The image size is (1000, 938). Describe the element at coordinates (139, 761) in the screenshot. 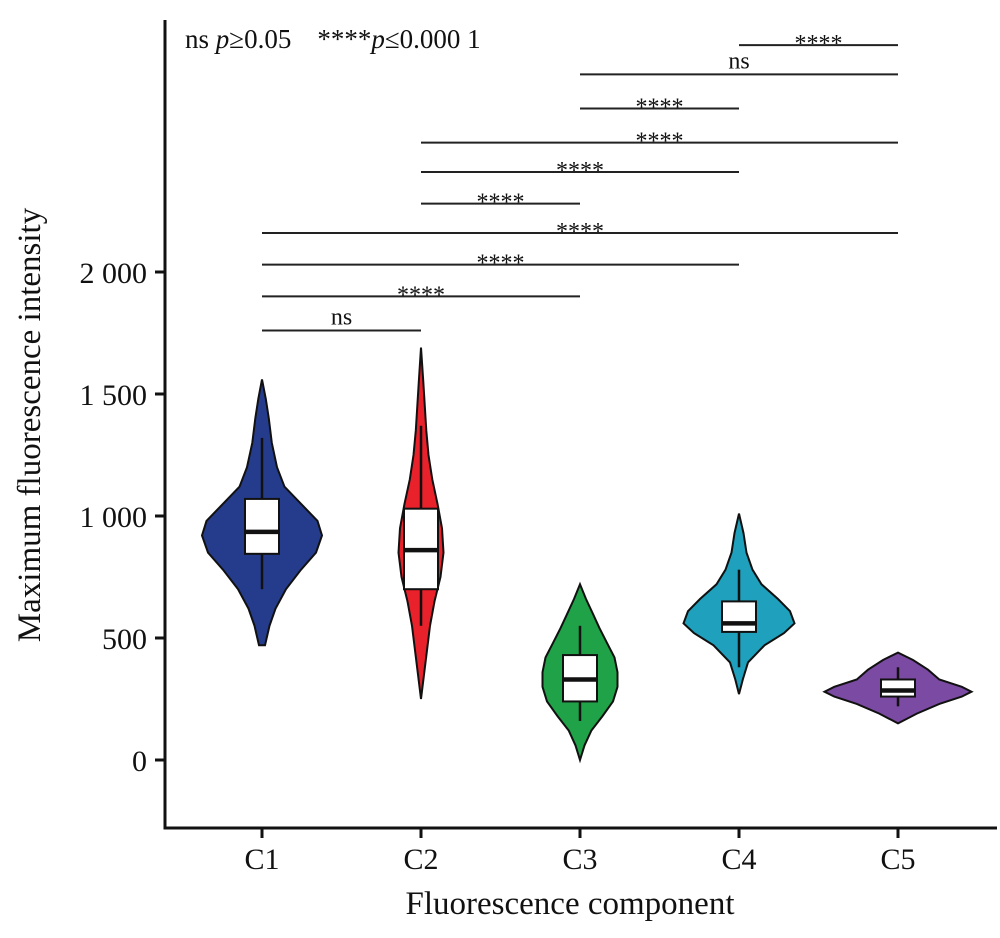

I see `y-tick-label: 0` at that location.